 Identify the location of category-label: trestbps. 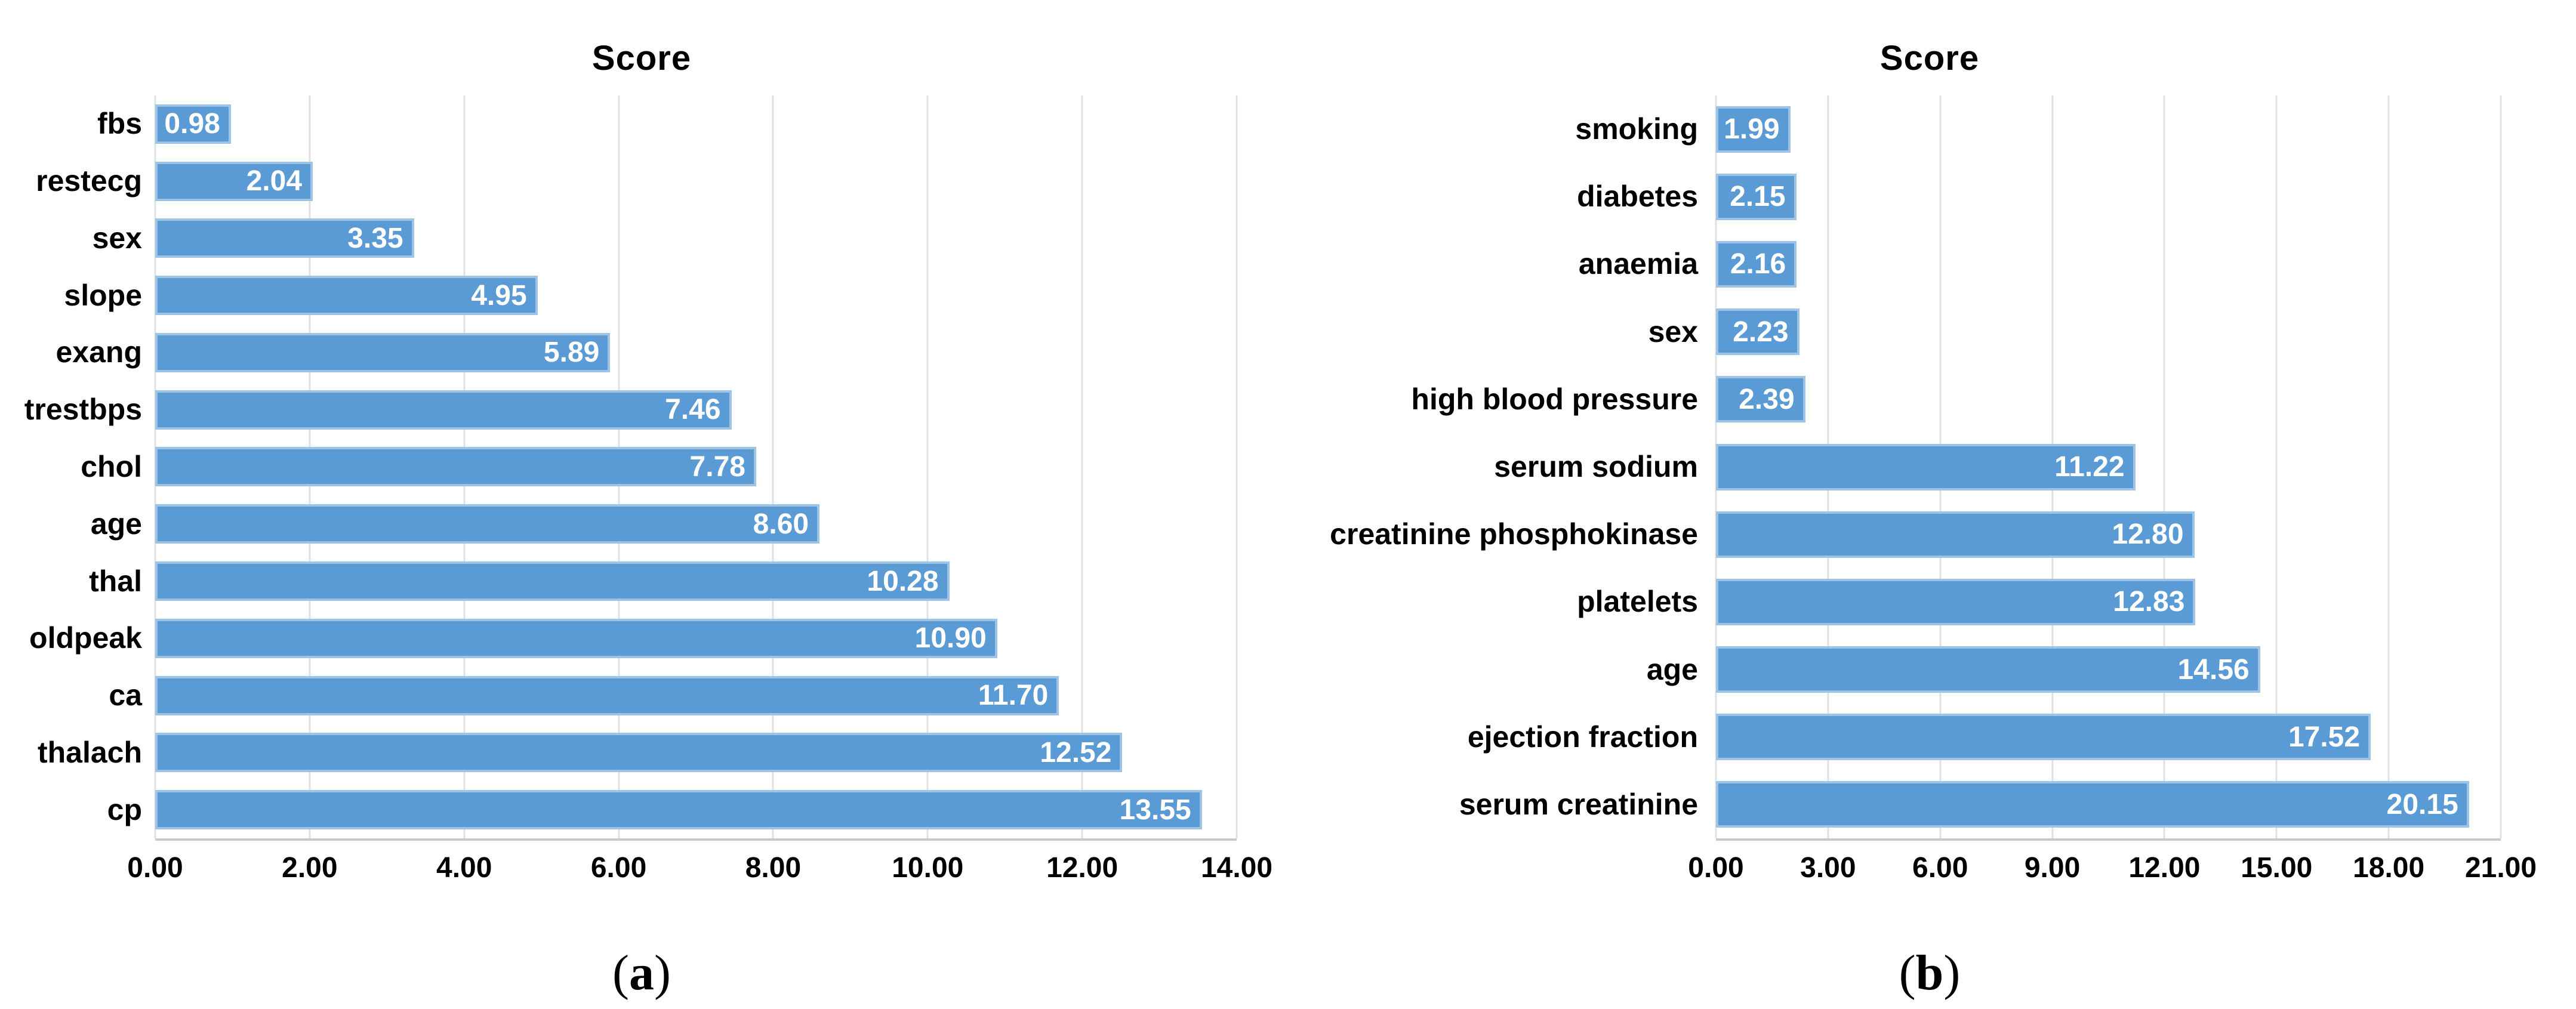
(83, 410).